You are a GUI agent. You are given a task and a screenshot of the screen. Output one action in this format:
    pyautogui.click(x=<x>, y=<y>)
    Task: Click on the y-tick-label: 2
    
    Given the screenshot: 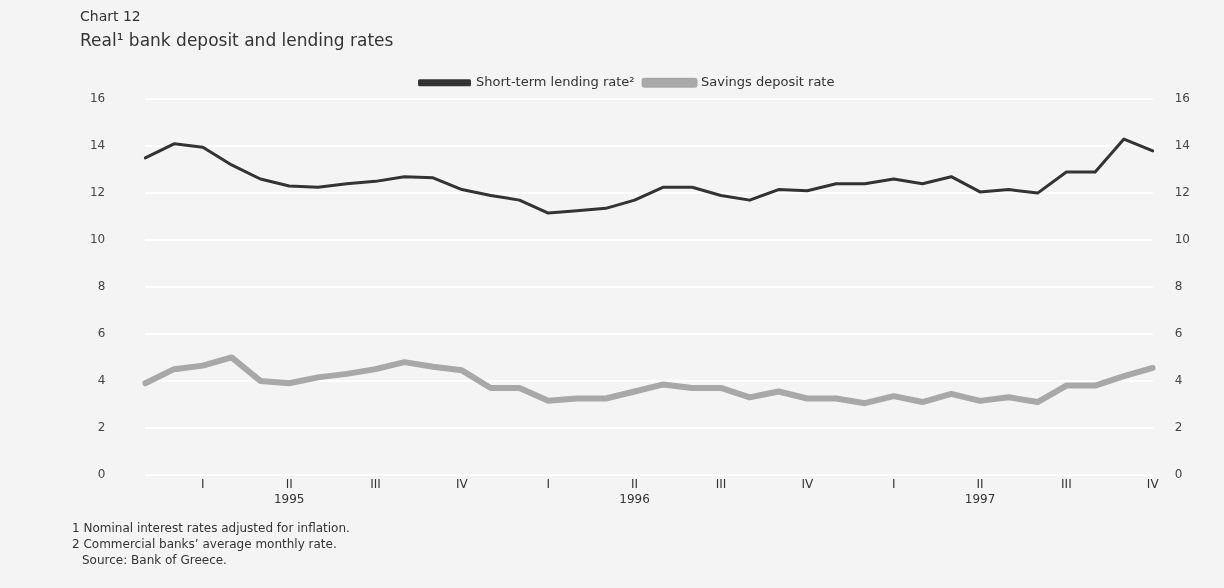 What is the action you would take?
    pyautogui.click(x=101, y=426)
    